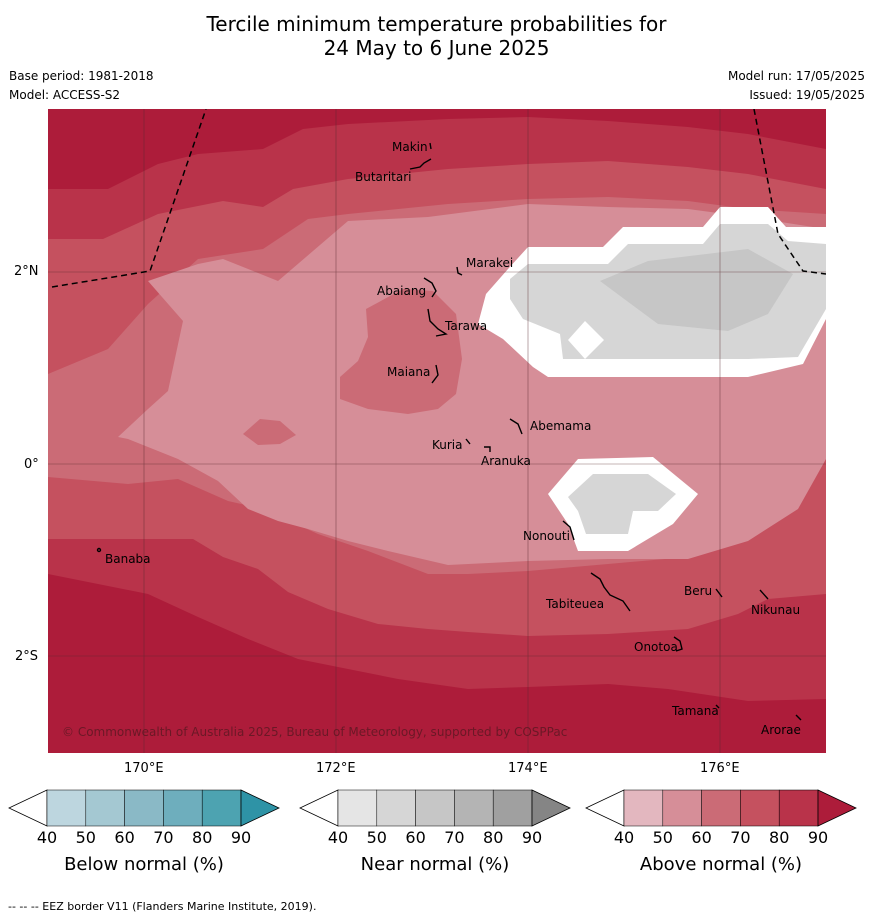  I want to click on near-40-north-hole, so click(586, 340).